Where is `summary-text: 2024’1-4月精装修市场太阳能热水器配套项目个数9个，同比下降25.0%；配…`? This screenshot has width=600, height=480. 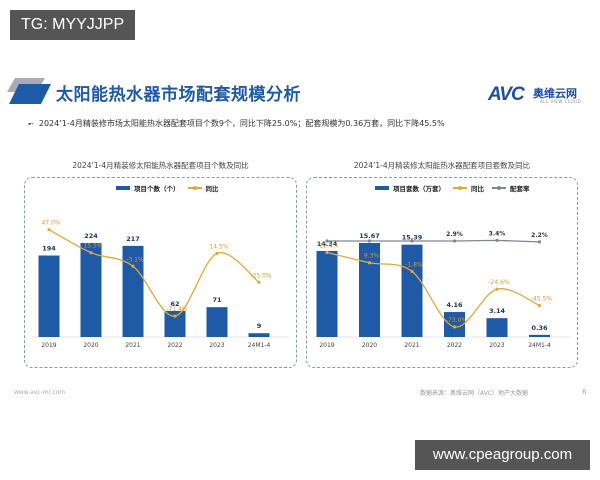 summary-text: 2024’1-4月精装修市场太阳能热水器配套项目个数9个，同比下降25.0%；配… is located at coordinates (241, 123).